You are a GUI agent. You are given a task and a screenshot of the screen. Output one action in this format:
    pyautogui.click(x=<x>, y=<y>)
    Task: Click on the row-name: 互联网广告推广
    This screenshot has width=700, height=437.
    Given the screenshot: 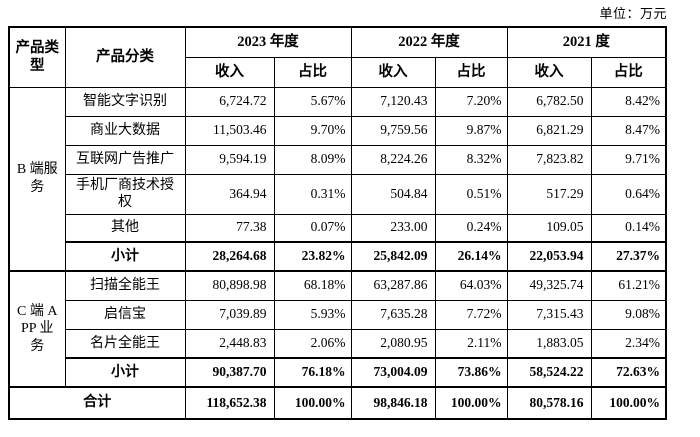 What is the action you would take?
    pyautogui.click(x=125, y=159)
    